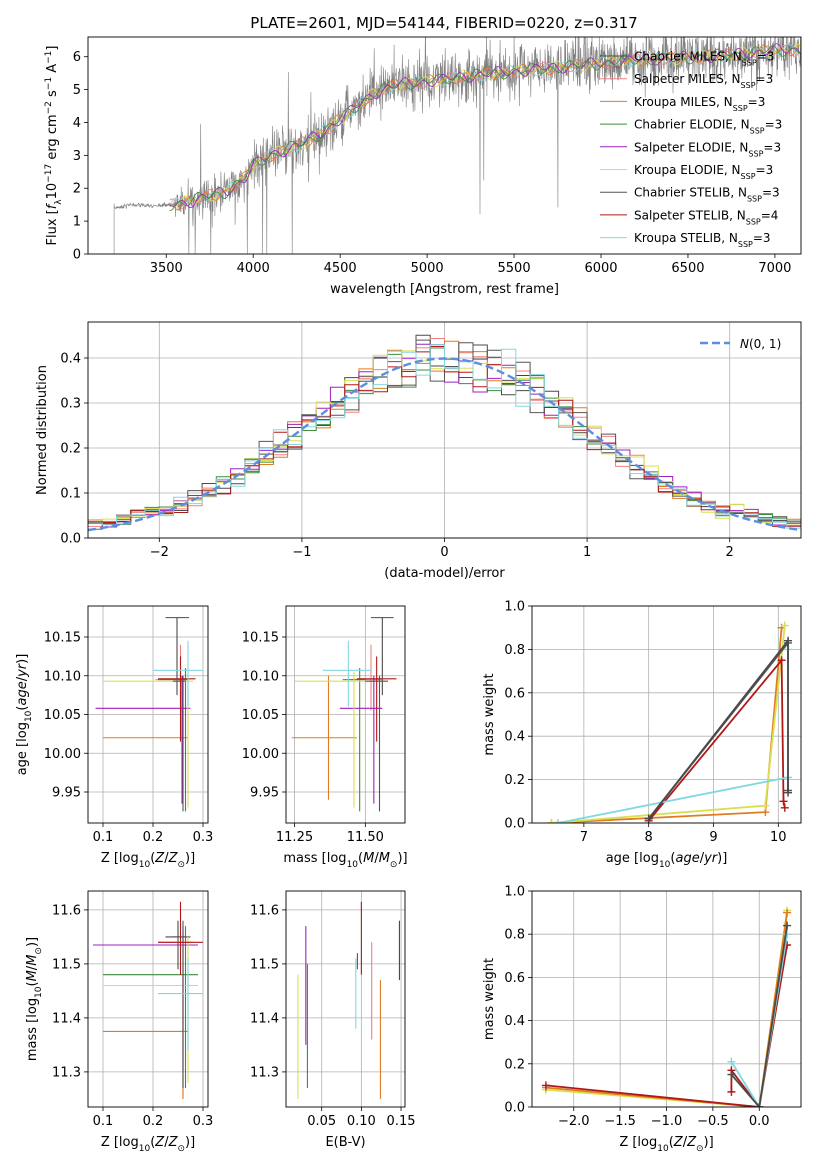 The width and height of the screenshot is (819, 1170). Describe the element at coordinates (77, 123) in the screenshot. I see `y-tick-label: 4` at that location.